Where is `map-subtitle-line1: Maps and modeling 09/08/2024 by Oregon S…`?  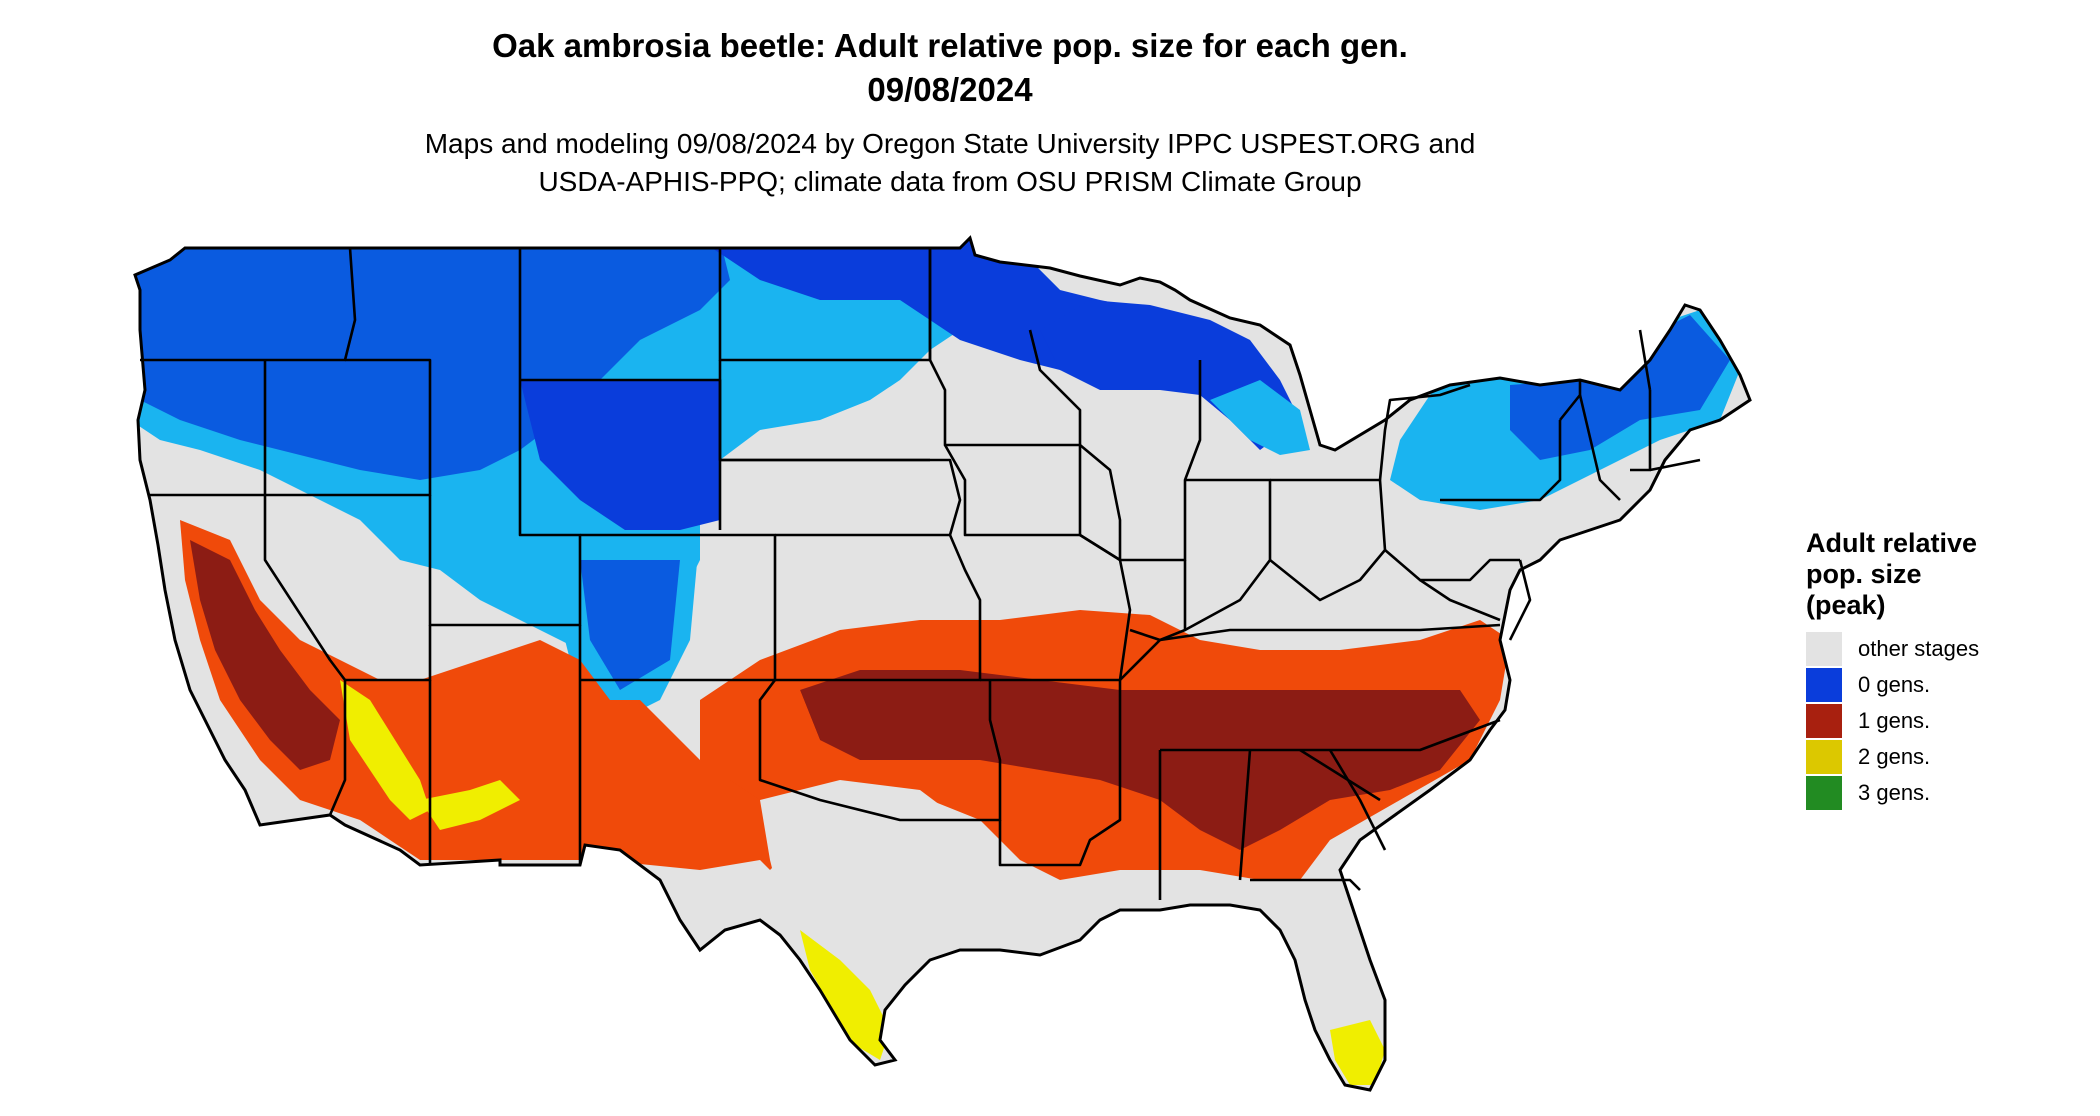
map-subtitle-line1: Maps and modeling 09/08/2024 by Oregon S… is located at coordinates (950, 143).